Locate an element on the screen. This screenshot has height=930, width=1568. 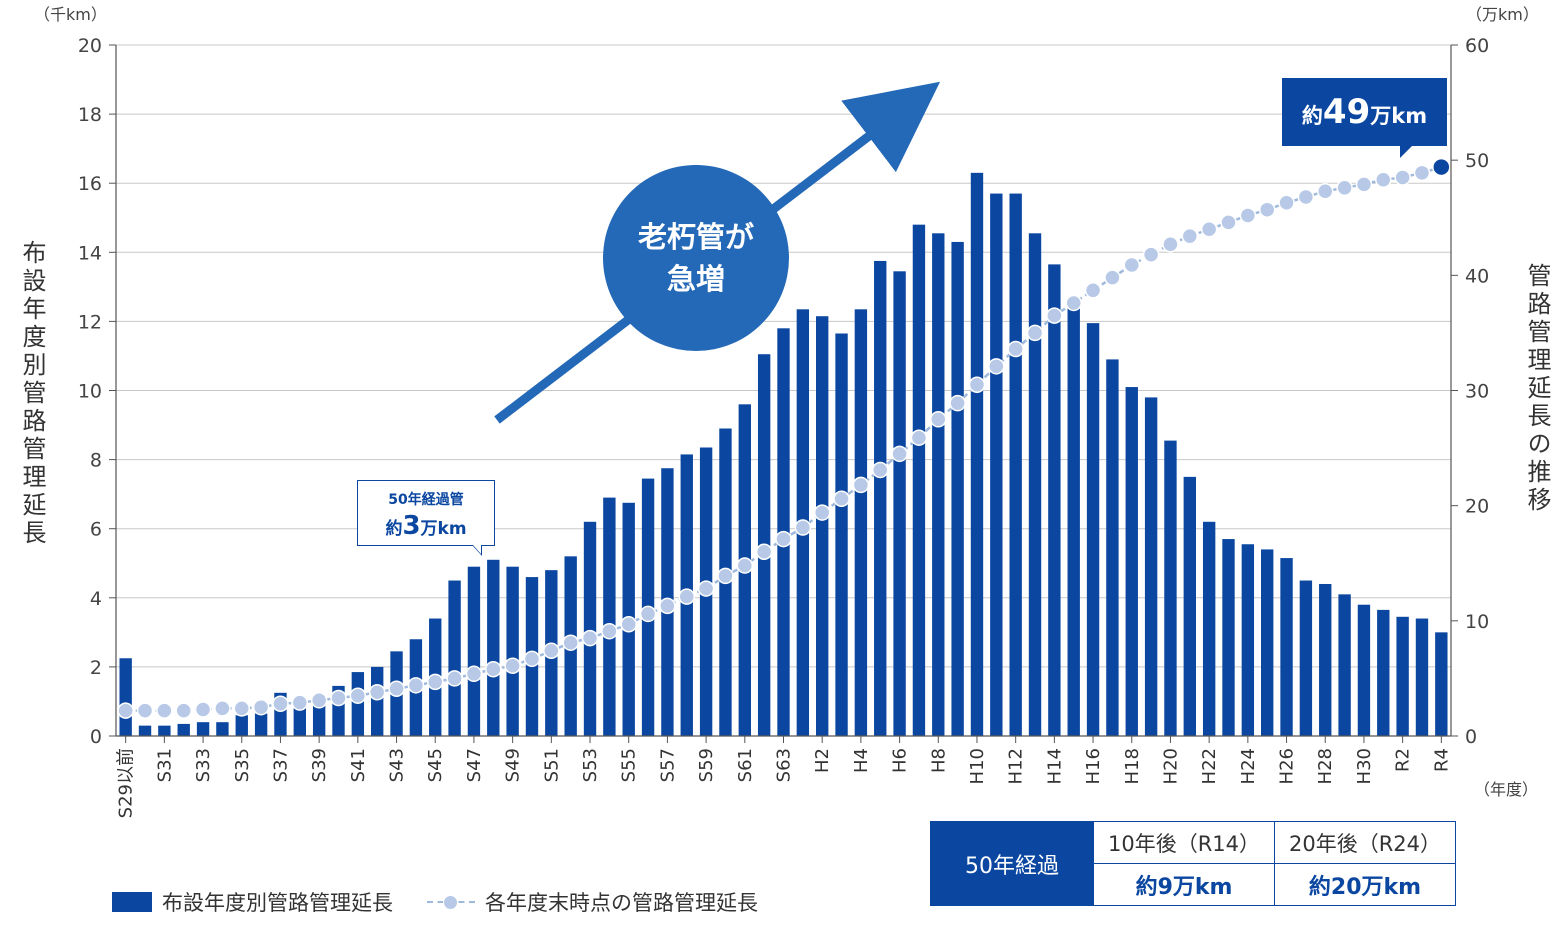
x-tick-label: R2 is located at coordinates (1403, 760).